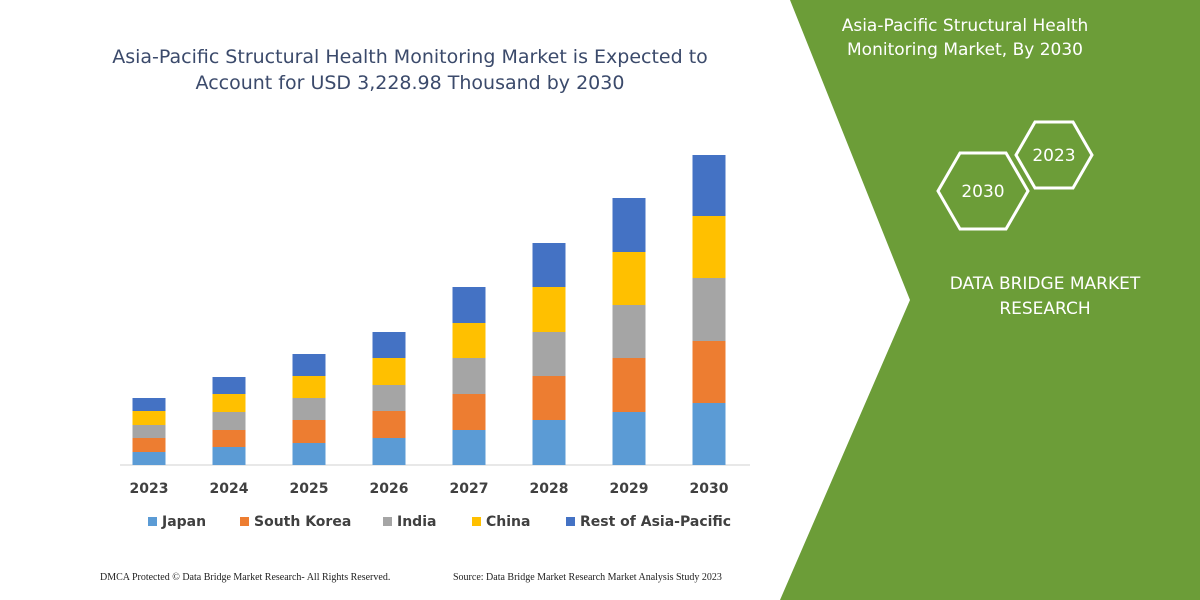 This screenshot has height=600, width=1200. What do you see at coordinates (1045, 296) in the screenshot?
I see `brand: DATA BRIDGE MARKET RESEARCH` at bounding box center [1045, 296].